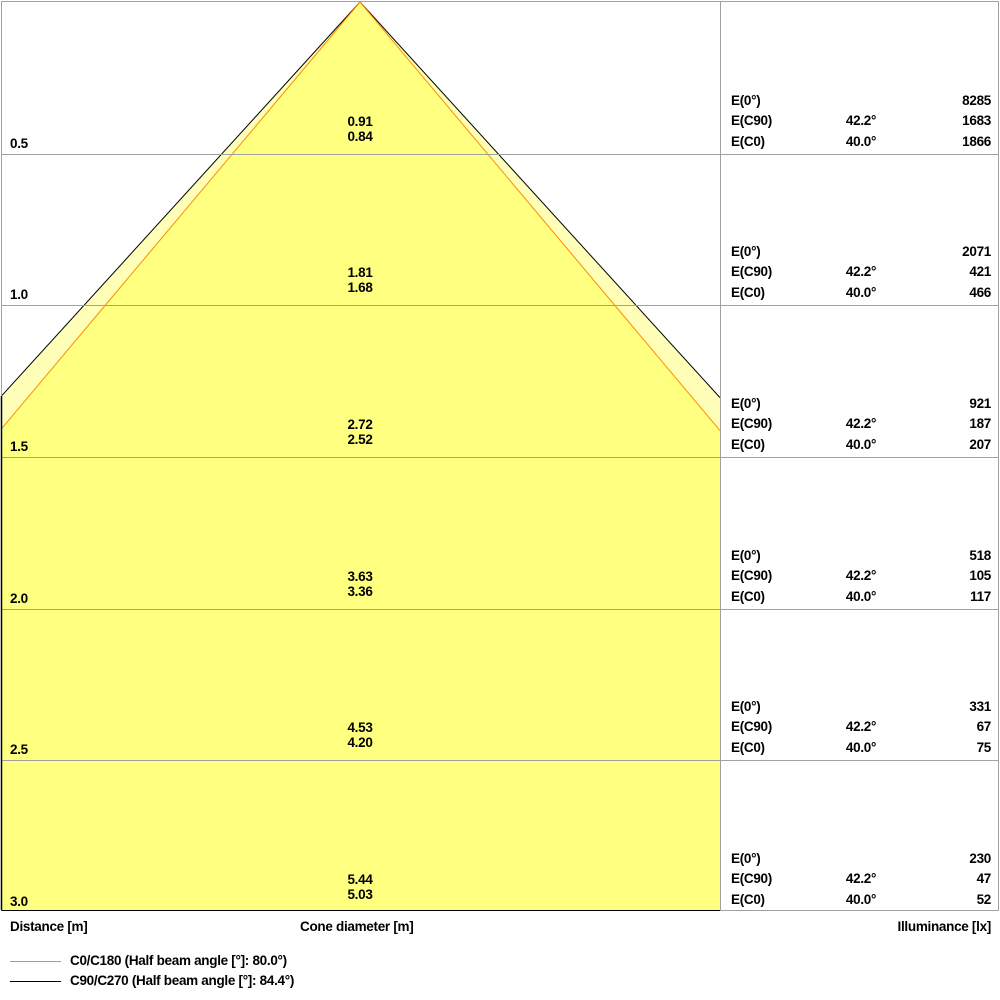 The width and height of the screenshot is (1000, 1000). What do you see at coordinates (360, 121) in the screenshot?
I see `cone-diameter-c90: 0.91` at bounding box center [360, 121].